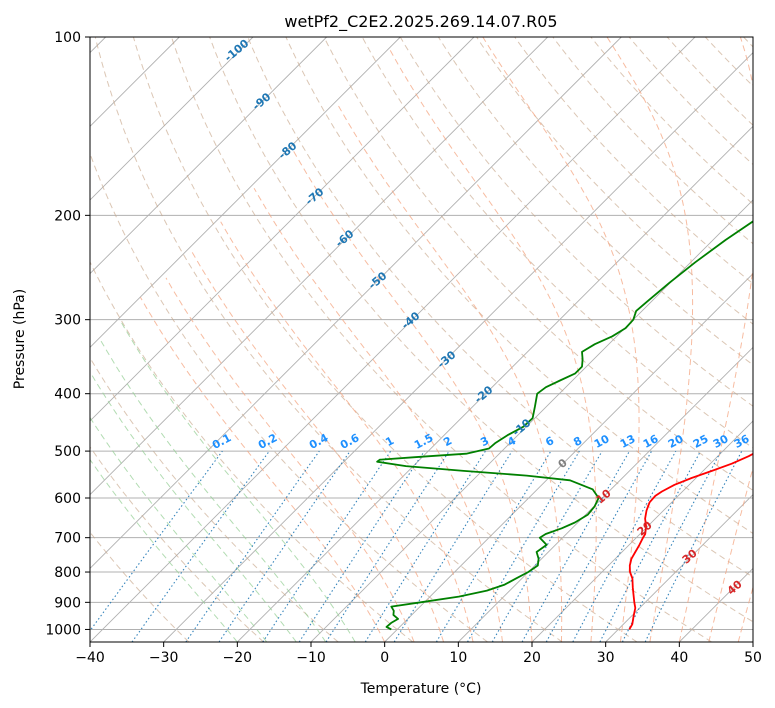  I want to click on mixing-ratio-label: 20, so click(676, 441).